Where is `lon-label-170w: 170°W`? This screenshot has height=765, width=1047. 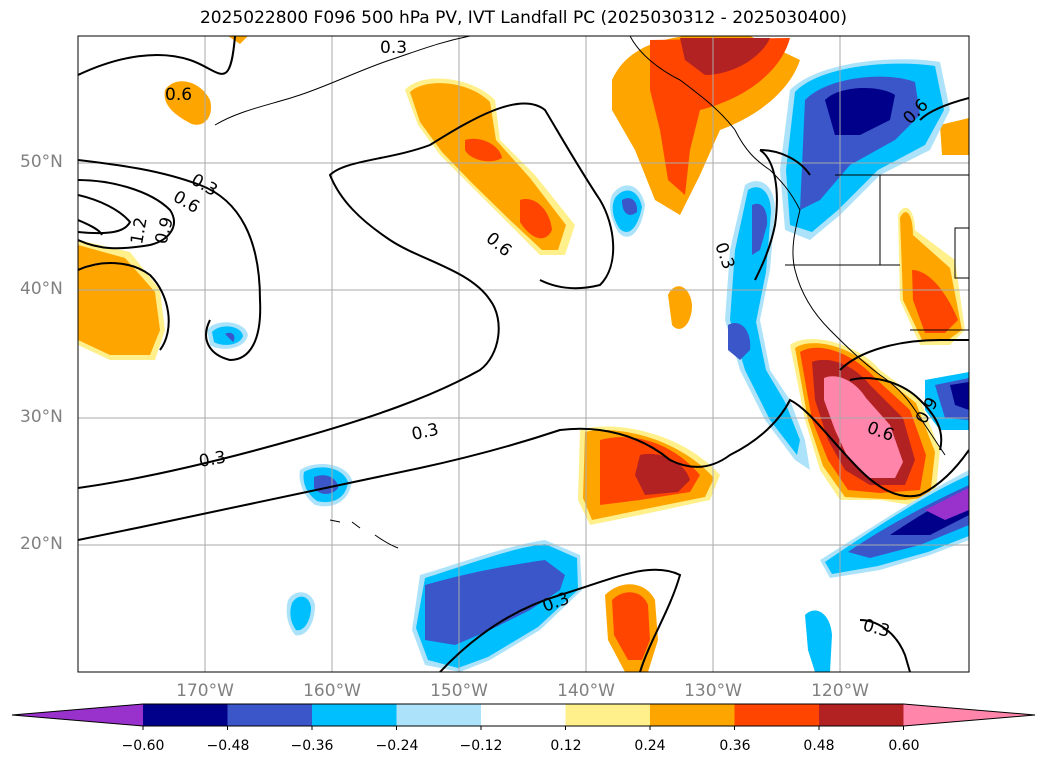
lon-label-170w: 170°W is located at coordinates (205, 691).